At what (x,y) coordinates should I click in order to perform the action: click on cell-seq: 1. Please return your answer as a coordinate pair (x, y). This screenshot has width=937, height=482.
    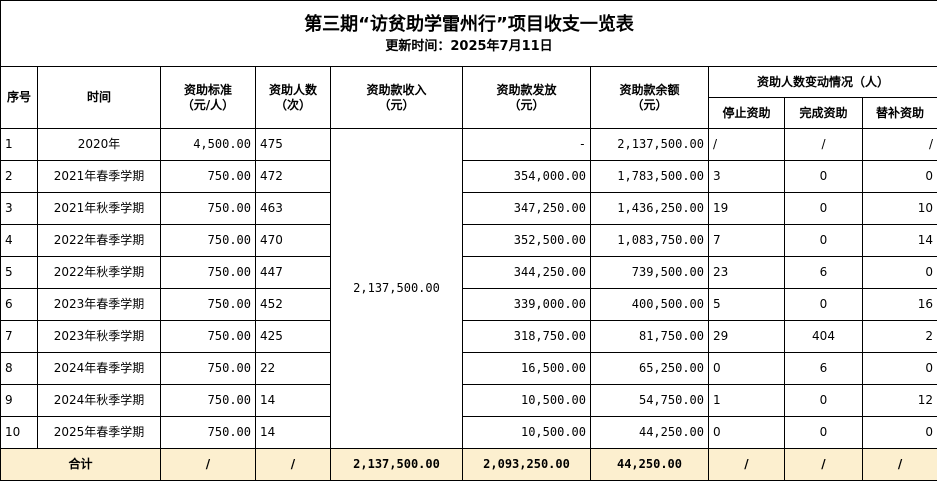
    Looking at the image, I should click on (19, 144).